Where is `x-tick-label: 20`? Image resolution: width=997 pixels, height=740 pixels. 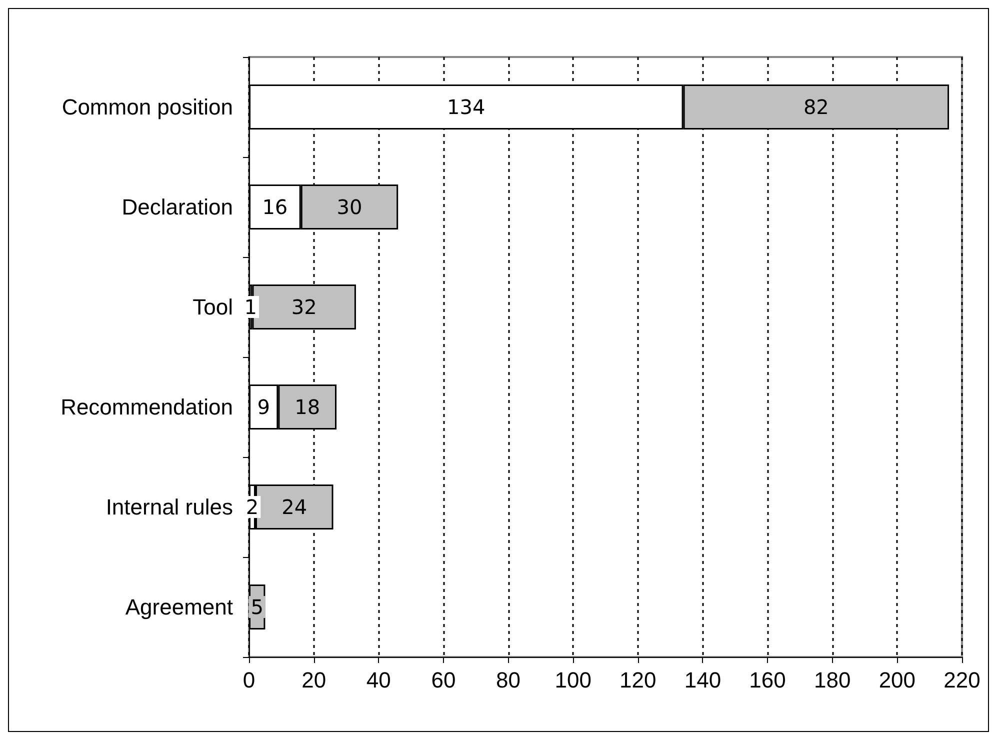 x-tick-label: 20 is located at coordinates (314, 680).